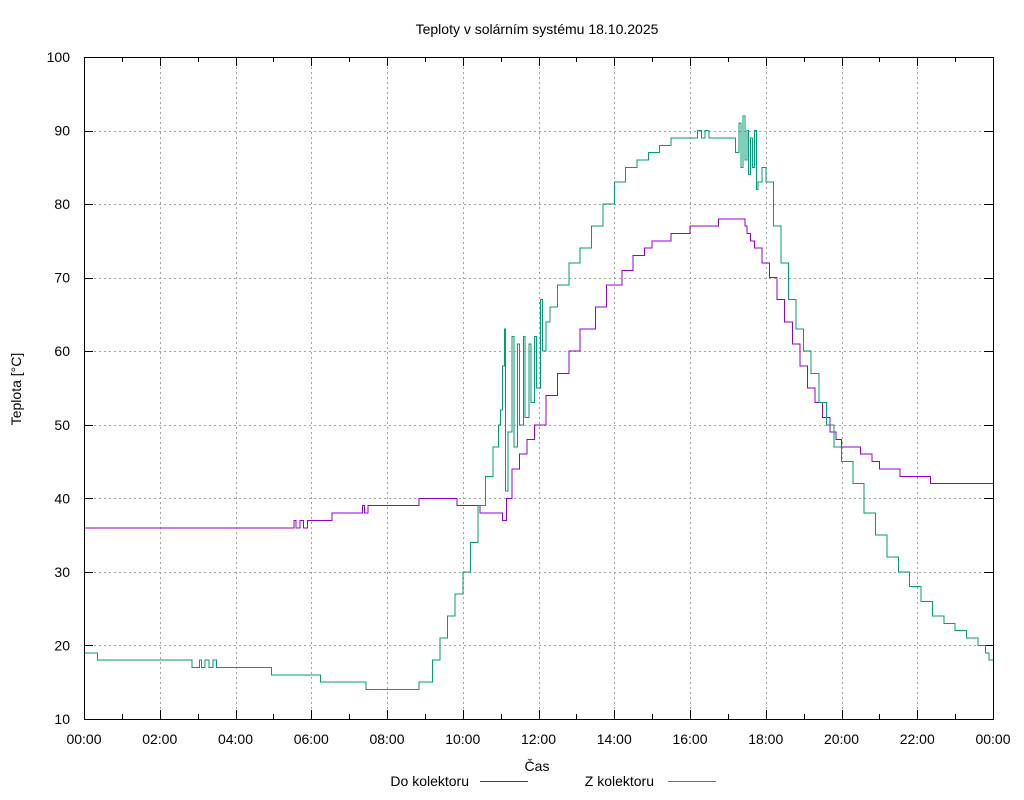  Describe the element at coordinates (841, 739) in the screenshot. I see `x-tick-label: 20:00` at that location.